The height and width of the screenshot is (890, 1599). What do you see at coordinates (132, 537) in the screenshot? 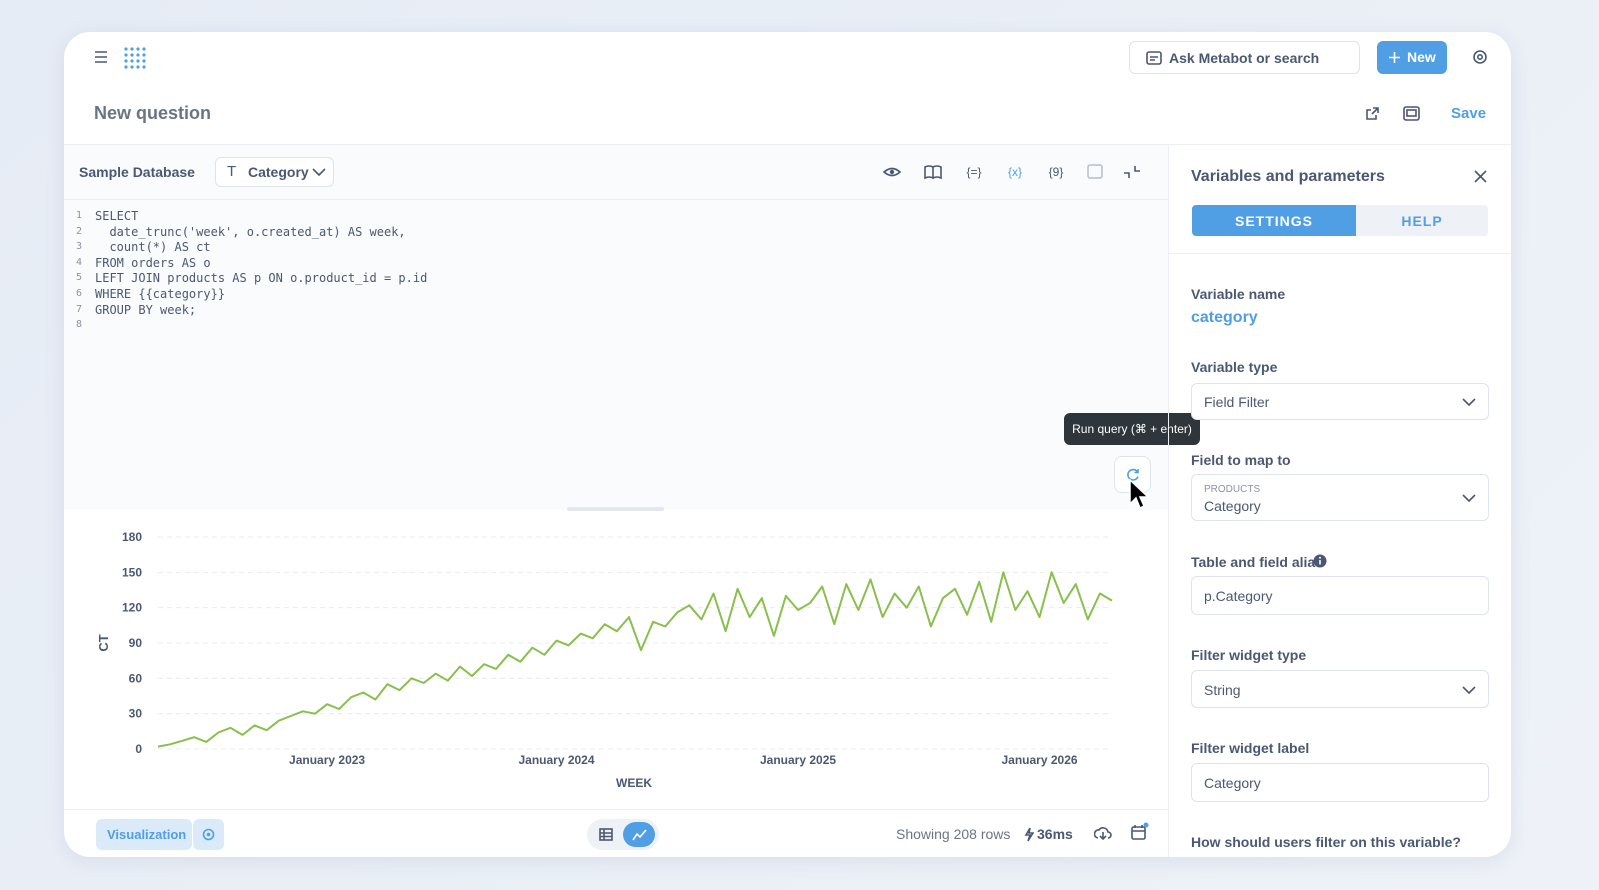
I see `y-tick-label: 180` at bounding box center [132, 537].